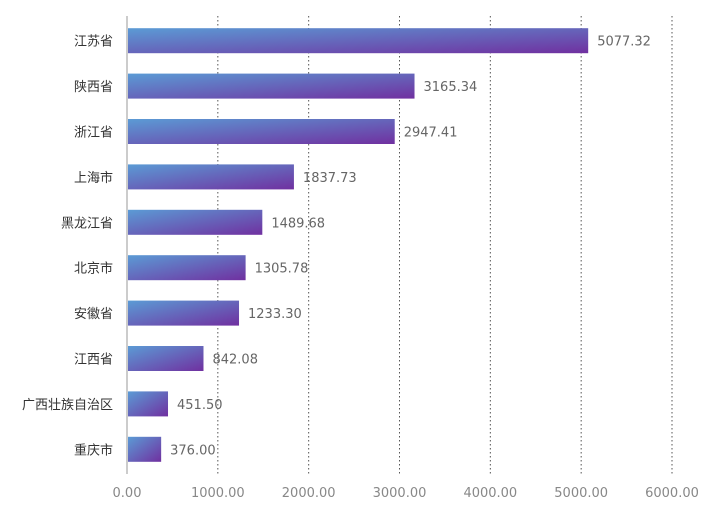  I want to click on category-label: 北京市, so click(93, 269).